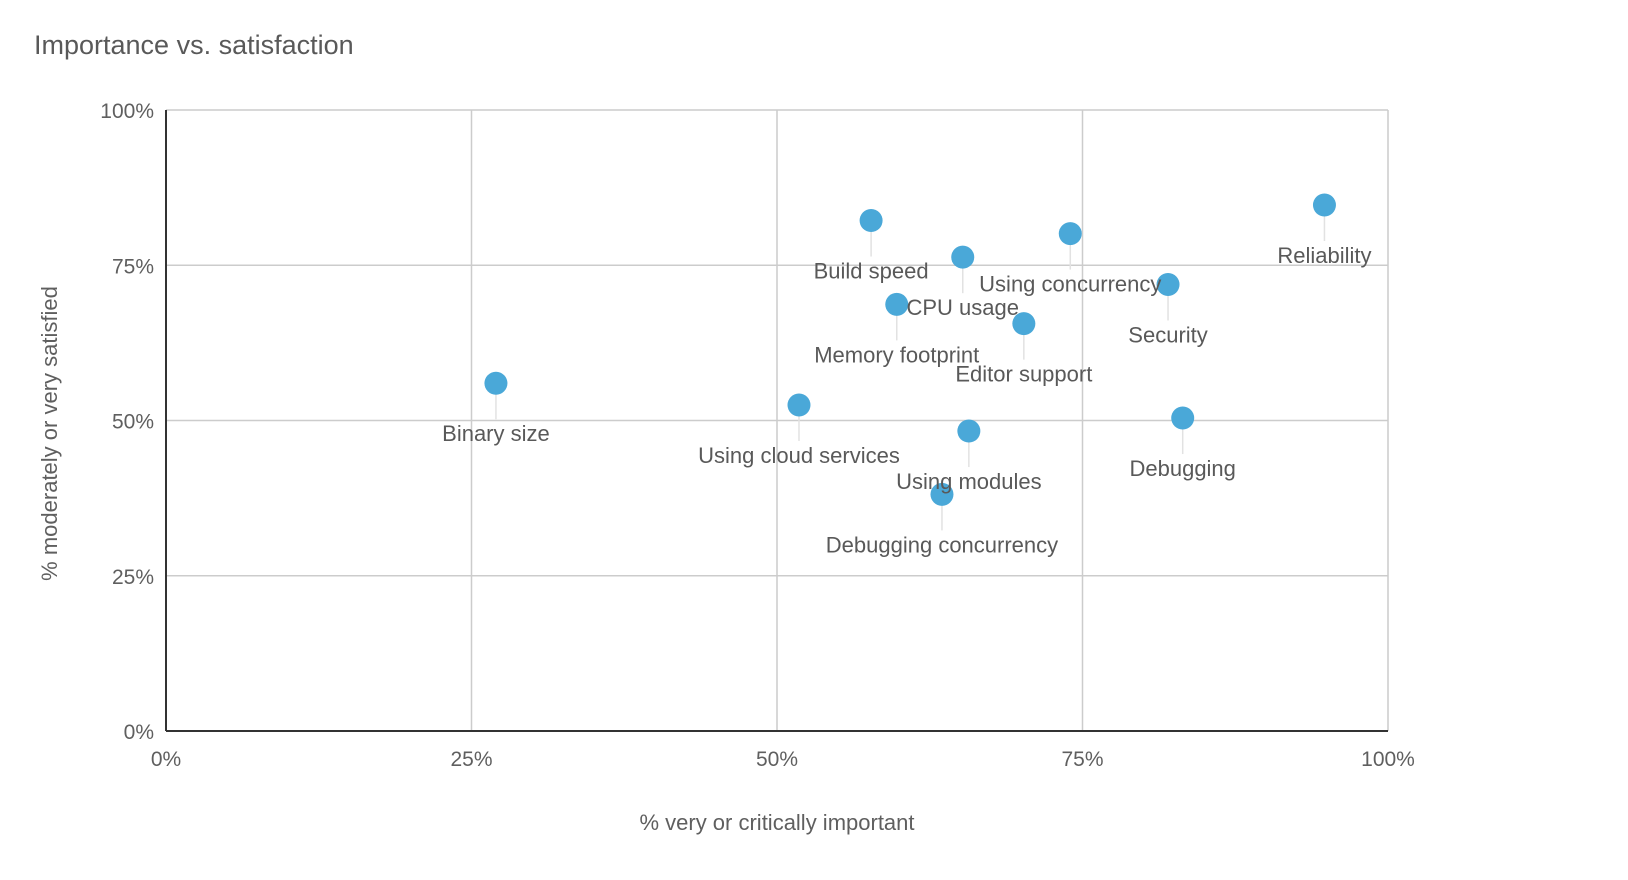 Image resolution: width=1628 pixels, height=880 pixels. Describe the element at coordinates (194, 45) in the screenshot. I see `chart-title: Importance vs. satisfaction` at that location.